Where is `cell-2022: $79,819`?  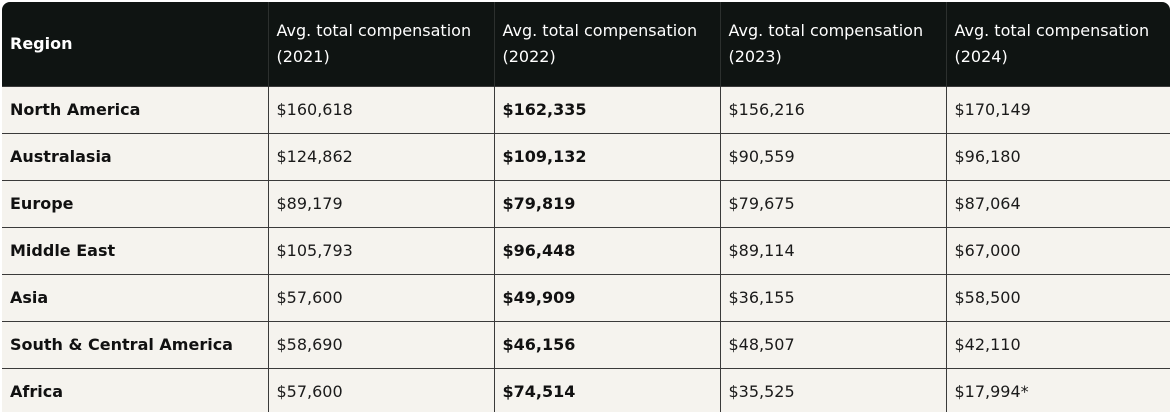
cell-2022: $79,819 is located at coordinates (606, 203).